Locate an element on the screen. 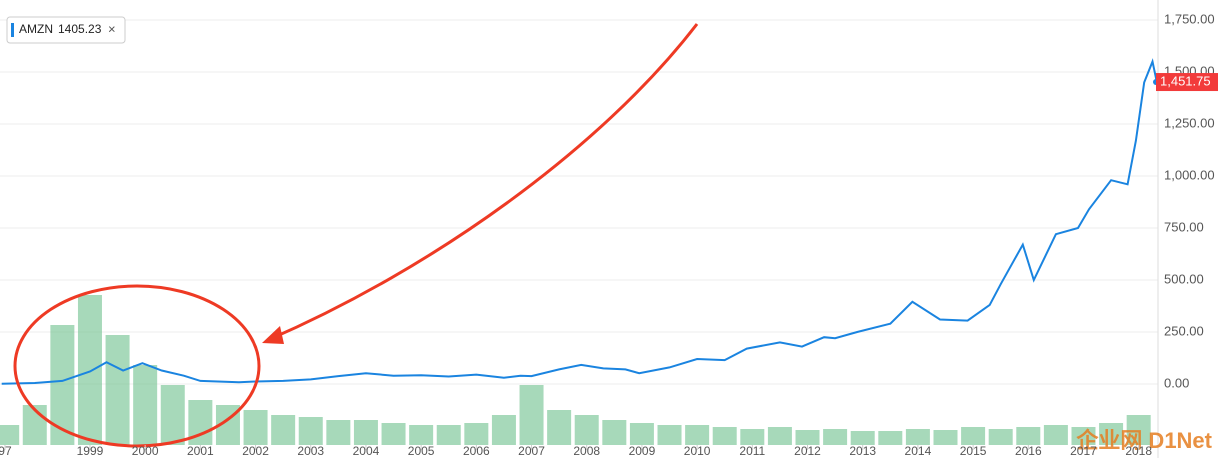 The height and width of the screenshot is (458, 1220). legend-close: × is located at coordinates (112, 28).